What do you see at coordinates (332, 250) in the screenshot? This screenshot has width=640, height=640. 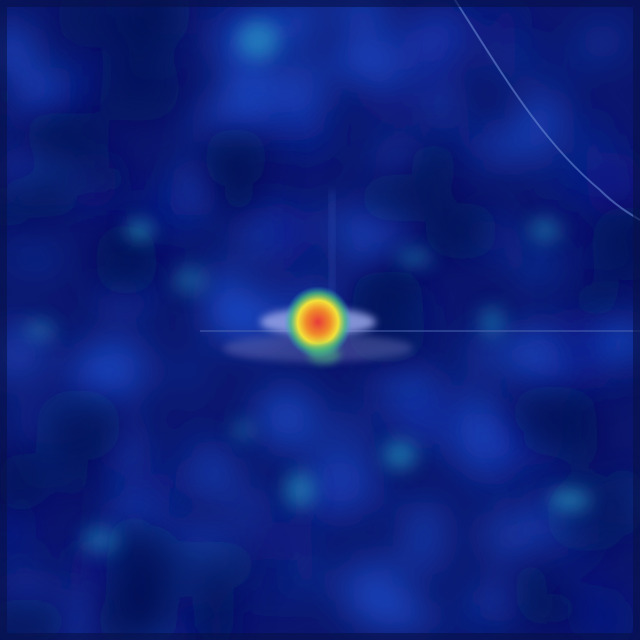 I see `vertical-beam` at bounding box center [332, 250].